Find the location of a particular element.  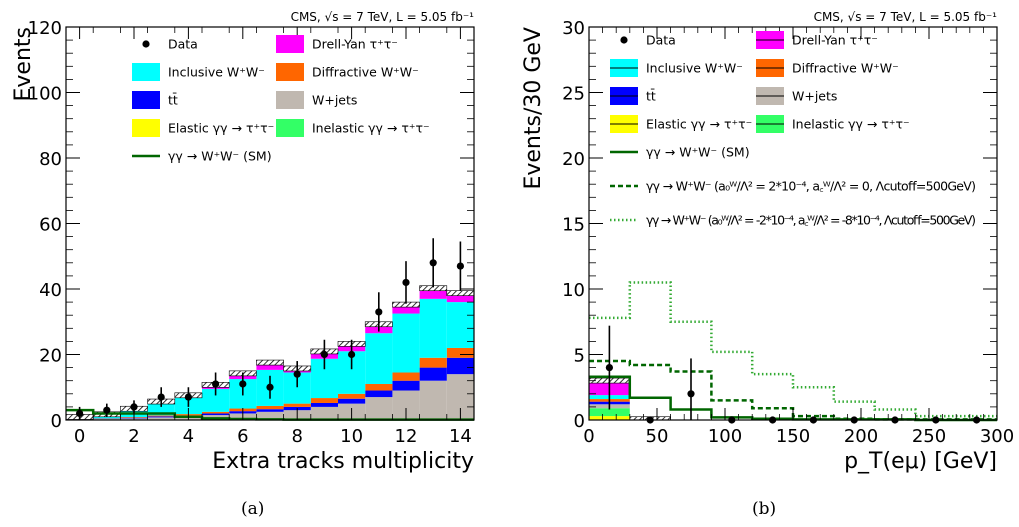

y-tick-label: 40 is located at coordinates (50, 290).